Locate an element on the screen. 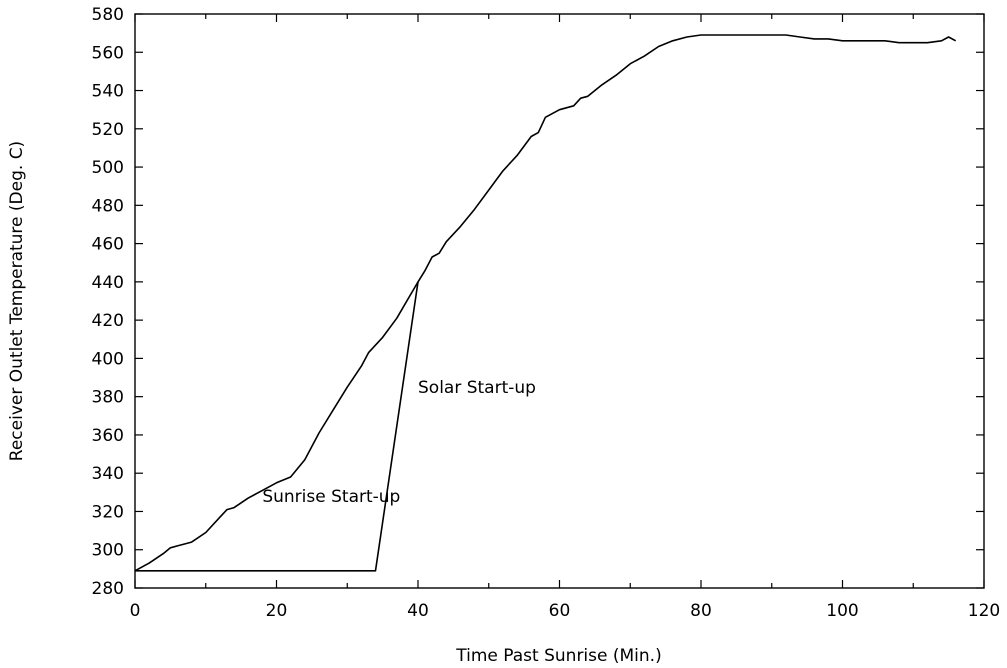  y-axis-title: Receiver Outlet Temperature (Deg. C) is located at coordinates (17, 301).